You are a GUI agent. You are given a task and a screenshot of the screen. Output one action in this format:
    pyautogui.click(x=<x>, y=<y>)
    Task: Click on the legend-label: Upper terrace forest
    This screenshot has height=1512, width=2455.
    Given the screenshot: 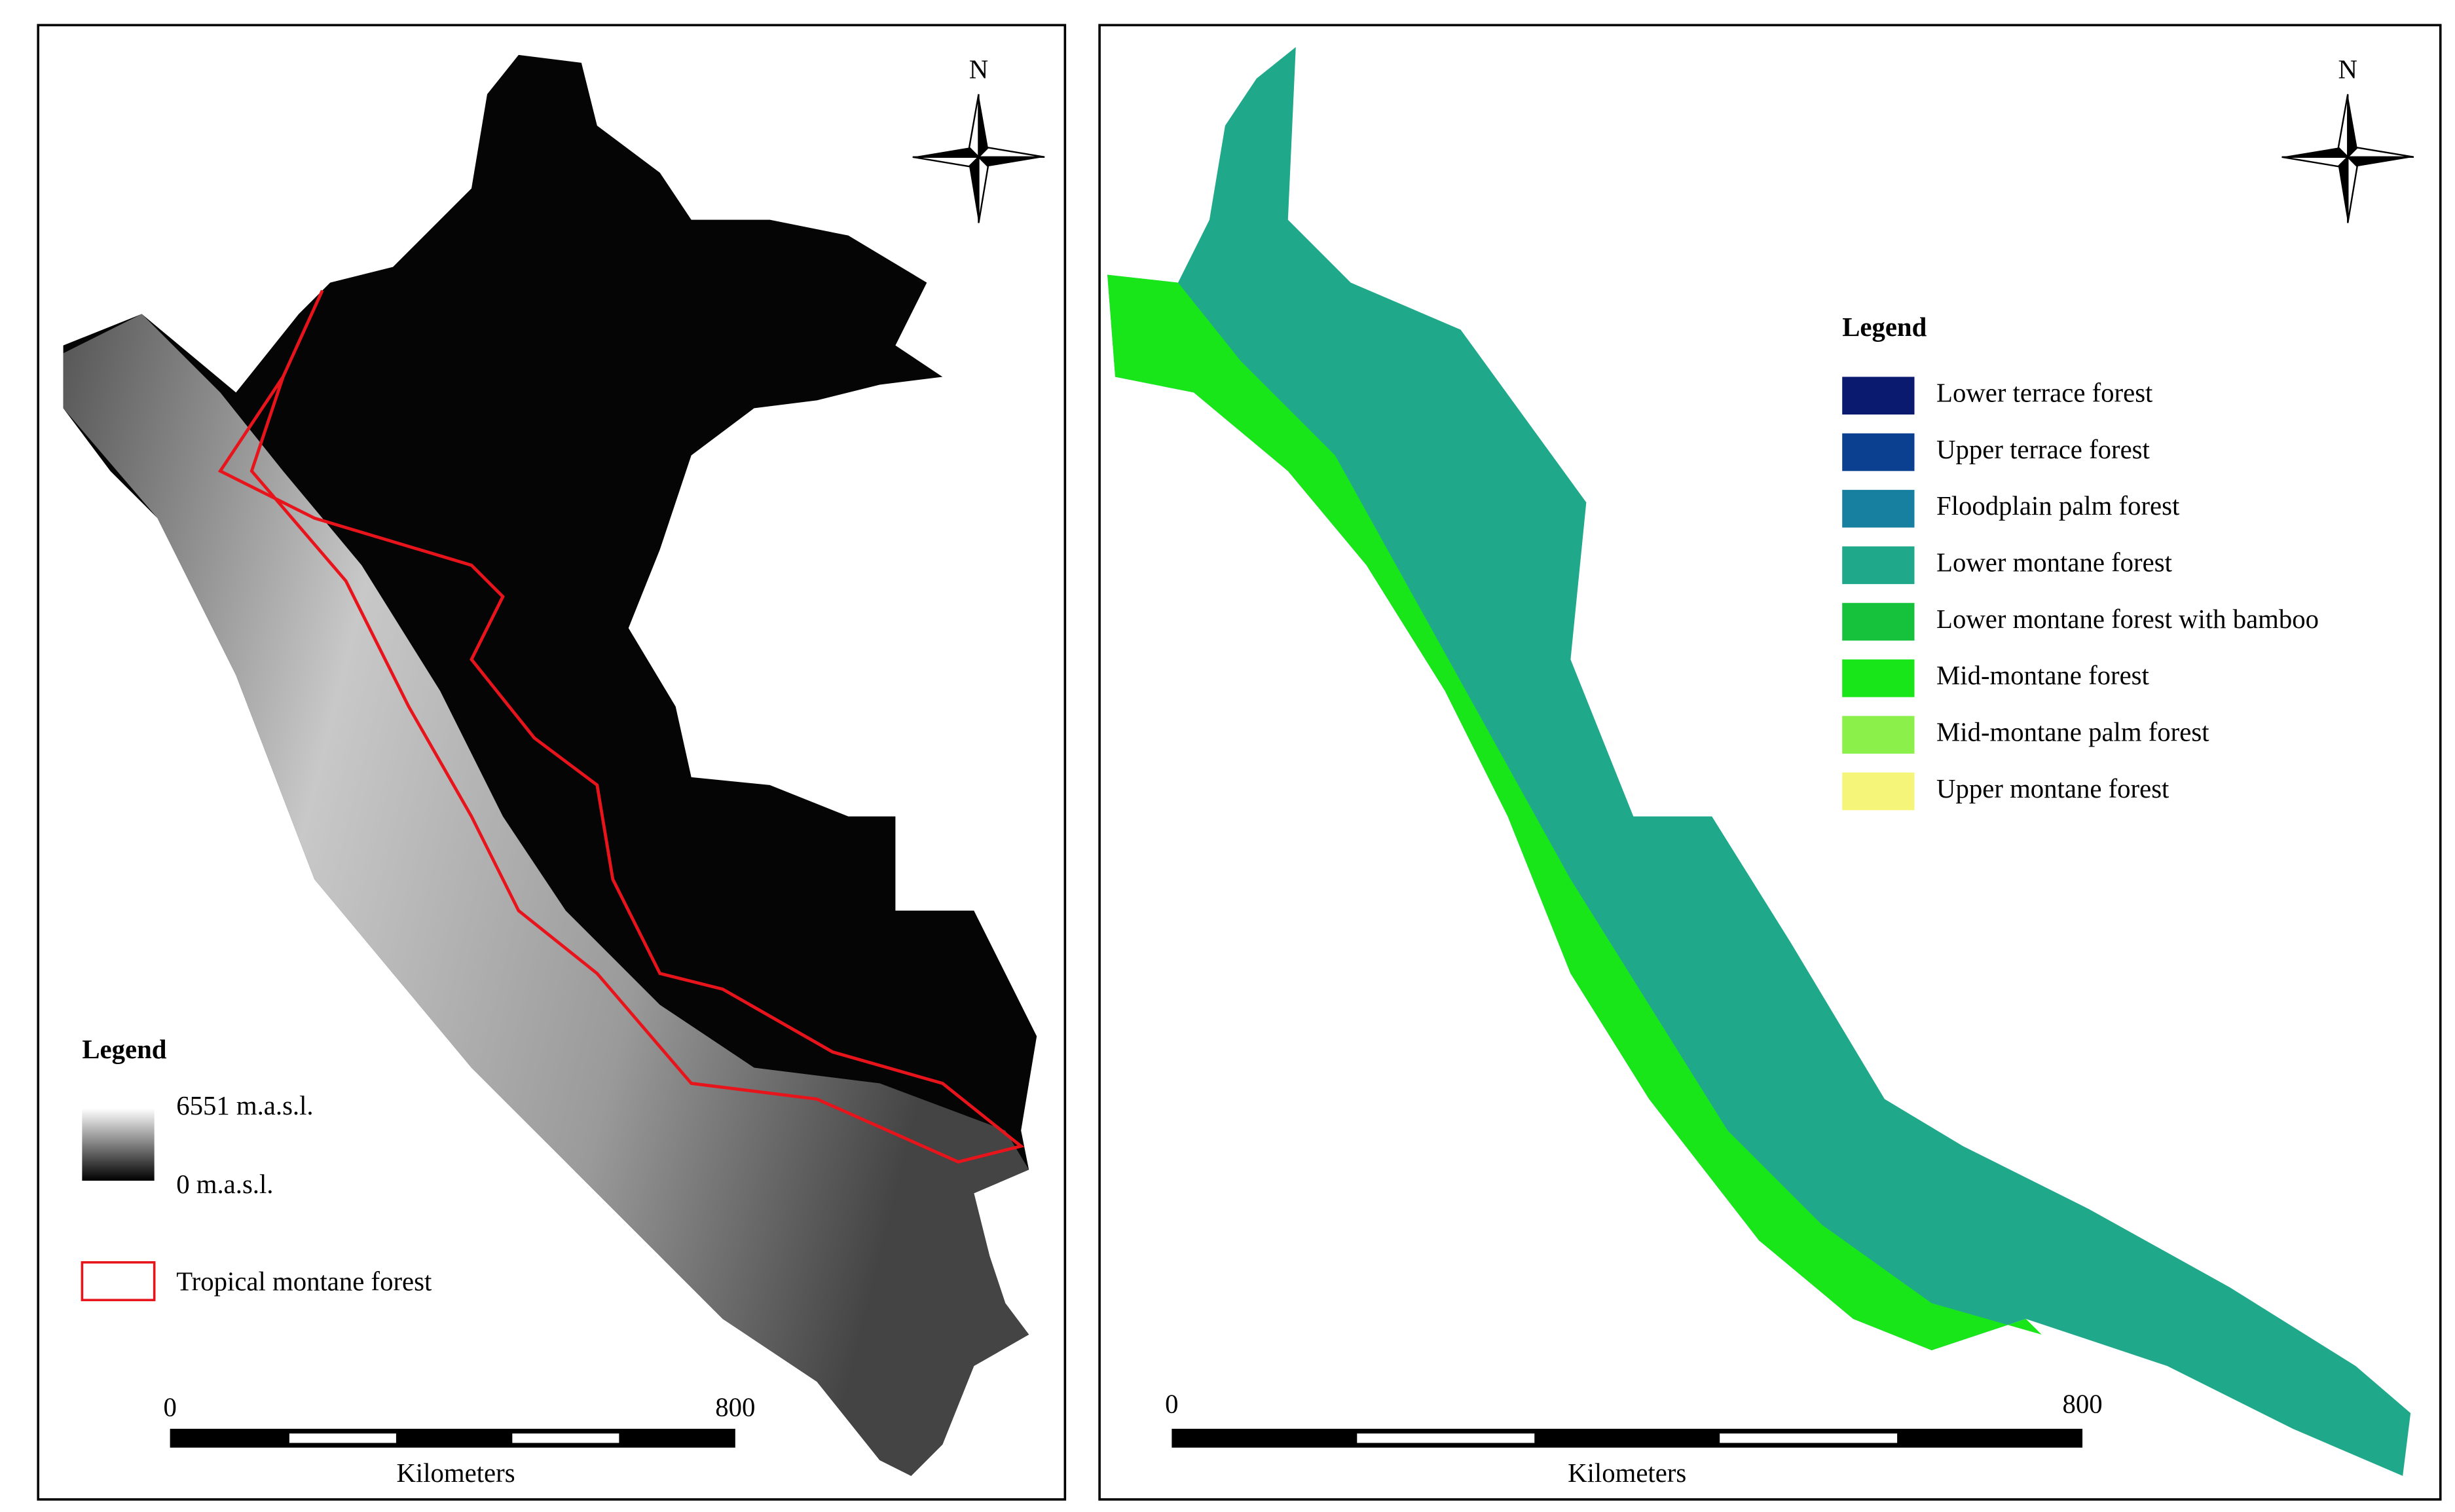 What is the action you would take?
    pyautogui.click(x=2043, y=449)
    